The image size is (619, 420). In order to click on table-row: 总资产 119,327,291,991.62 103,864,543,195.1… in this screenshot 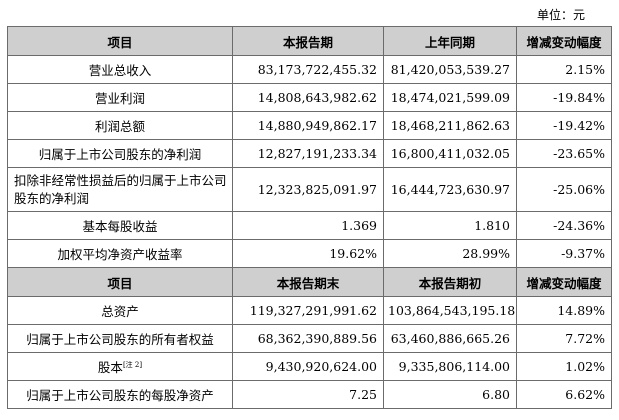, I will do `click(309, 310)`.